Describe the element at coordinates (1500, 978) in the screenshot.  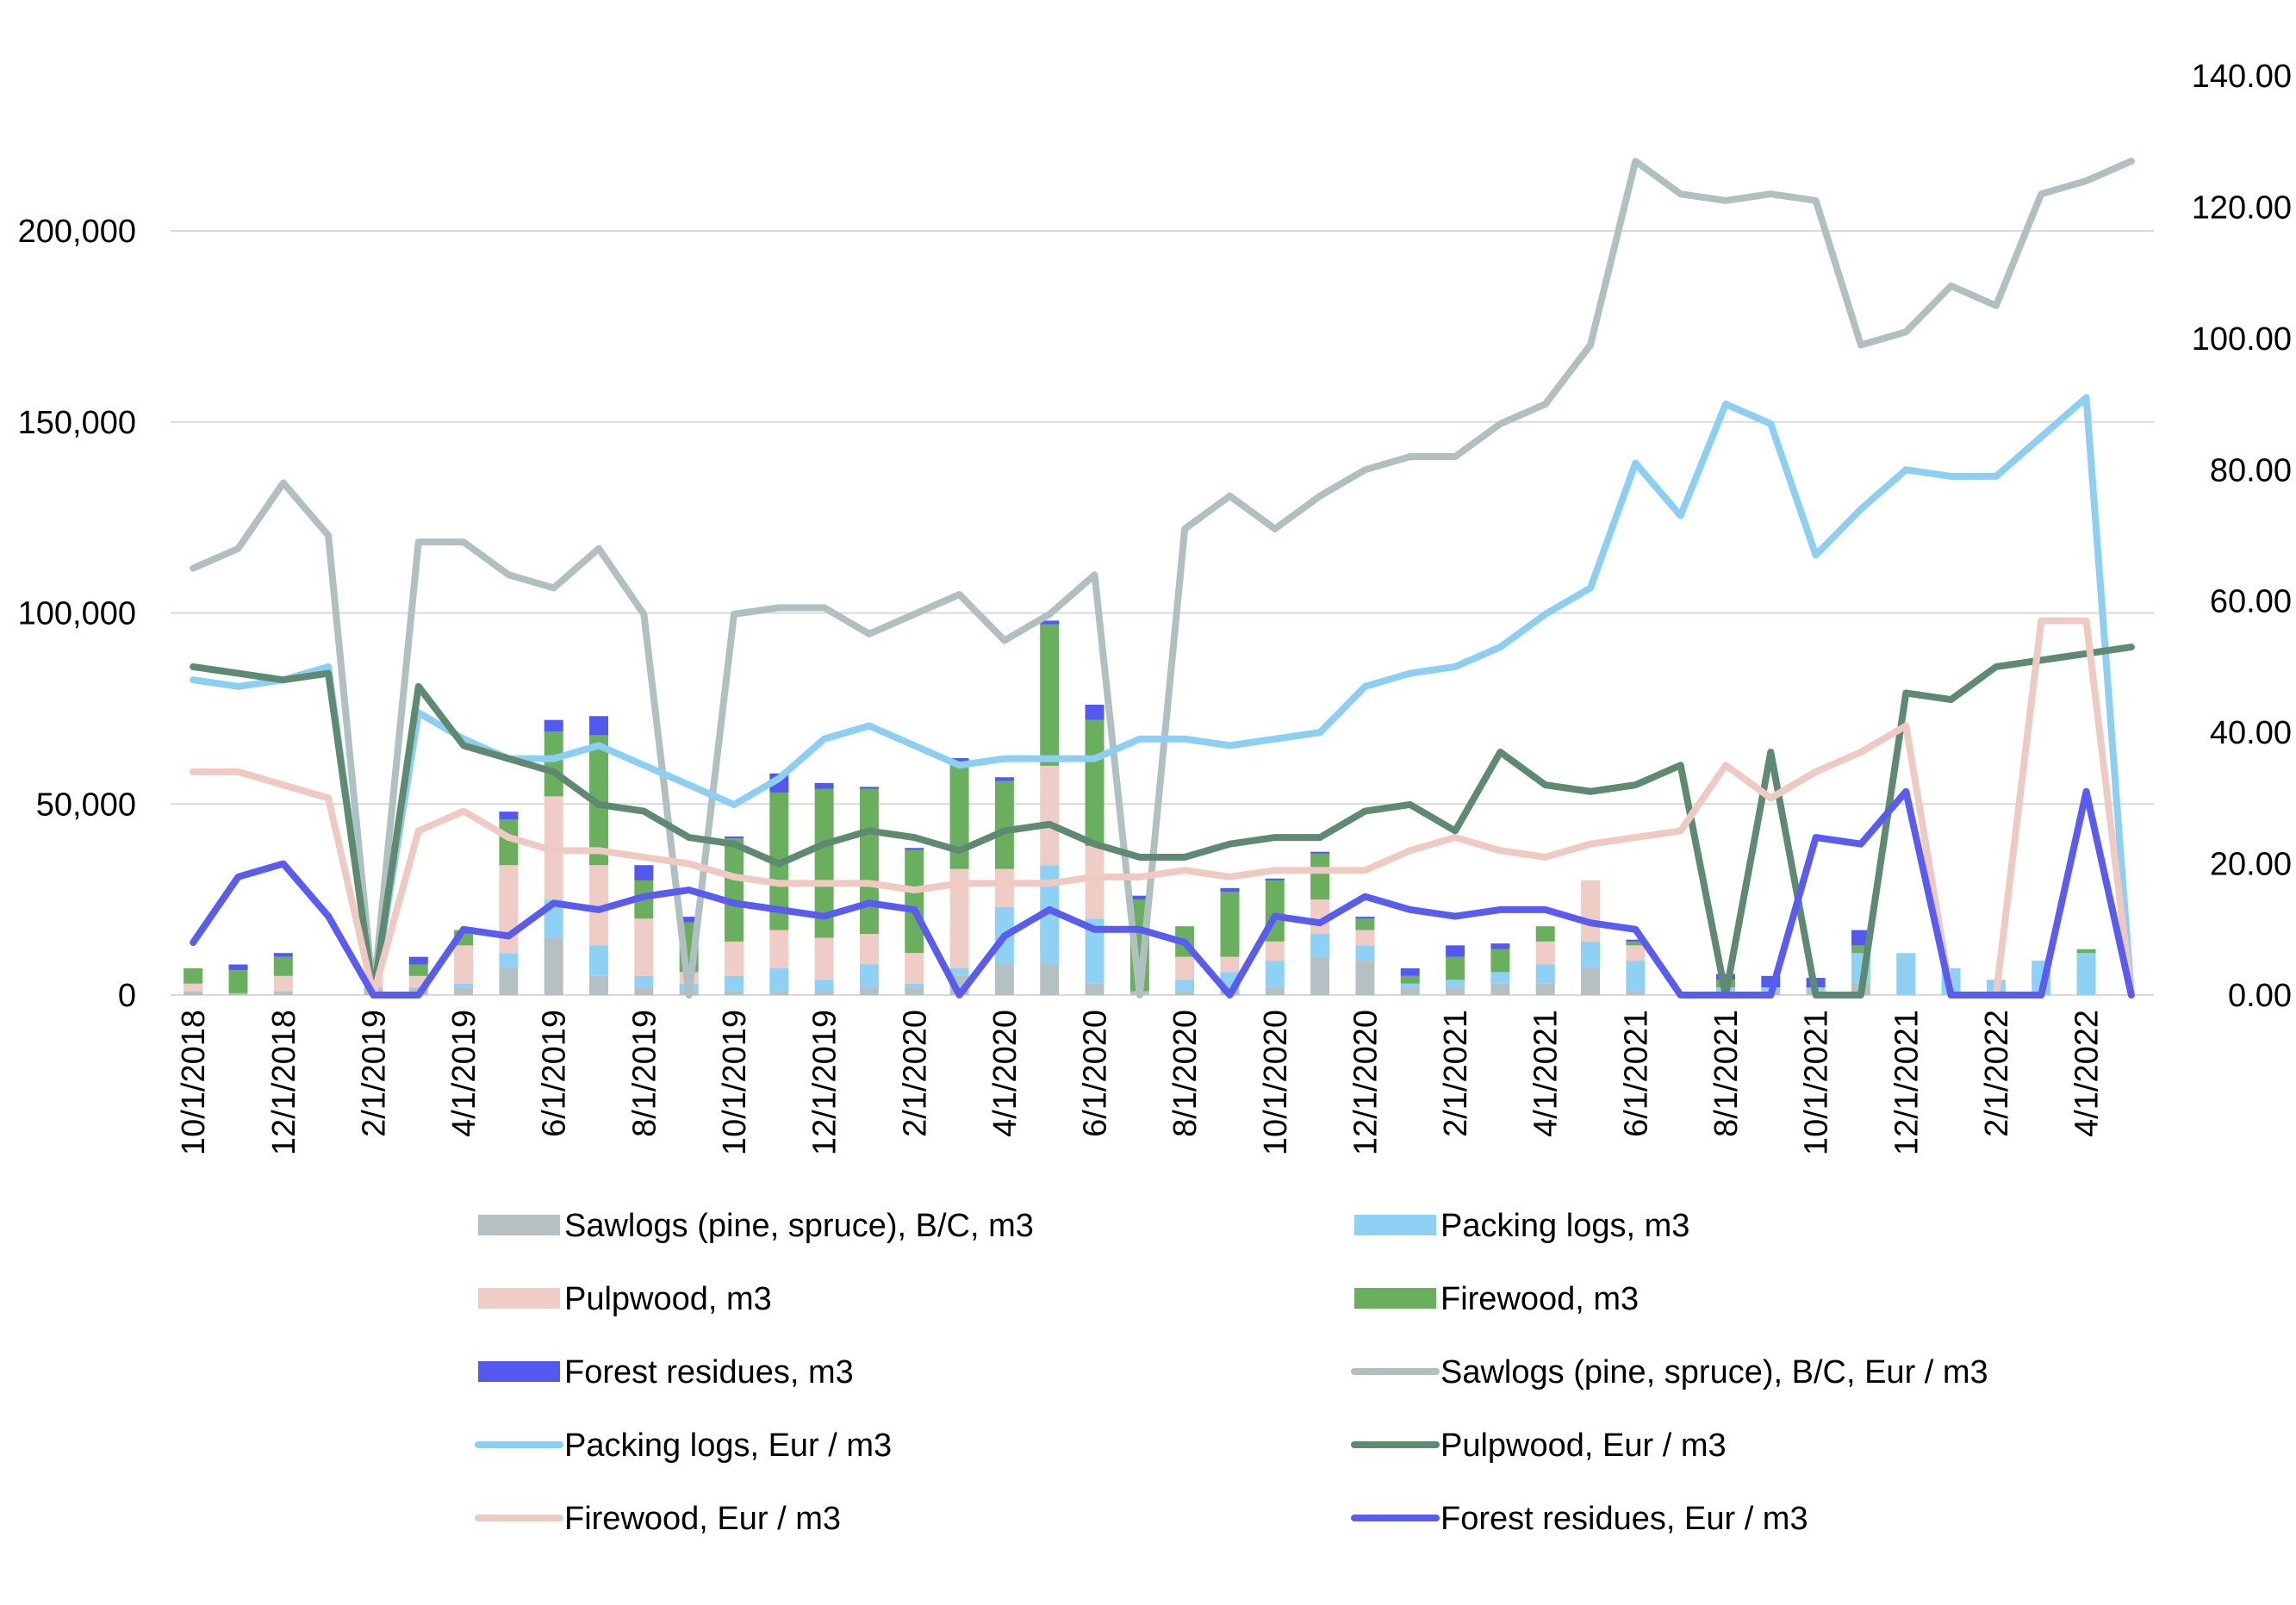
I see `bar-2-3/1/2021` at that location.